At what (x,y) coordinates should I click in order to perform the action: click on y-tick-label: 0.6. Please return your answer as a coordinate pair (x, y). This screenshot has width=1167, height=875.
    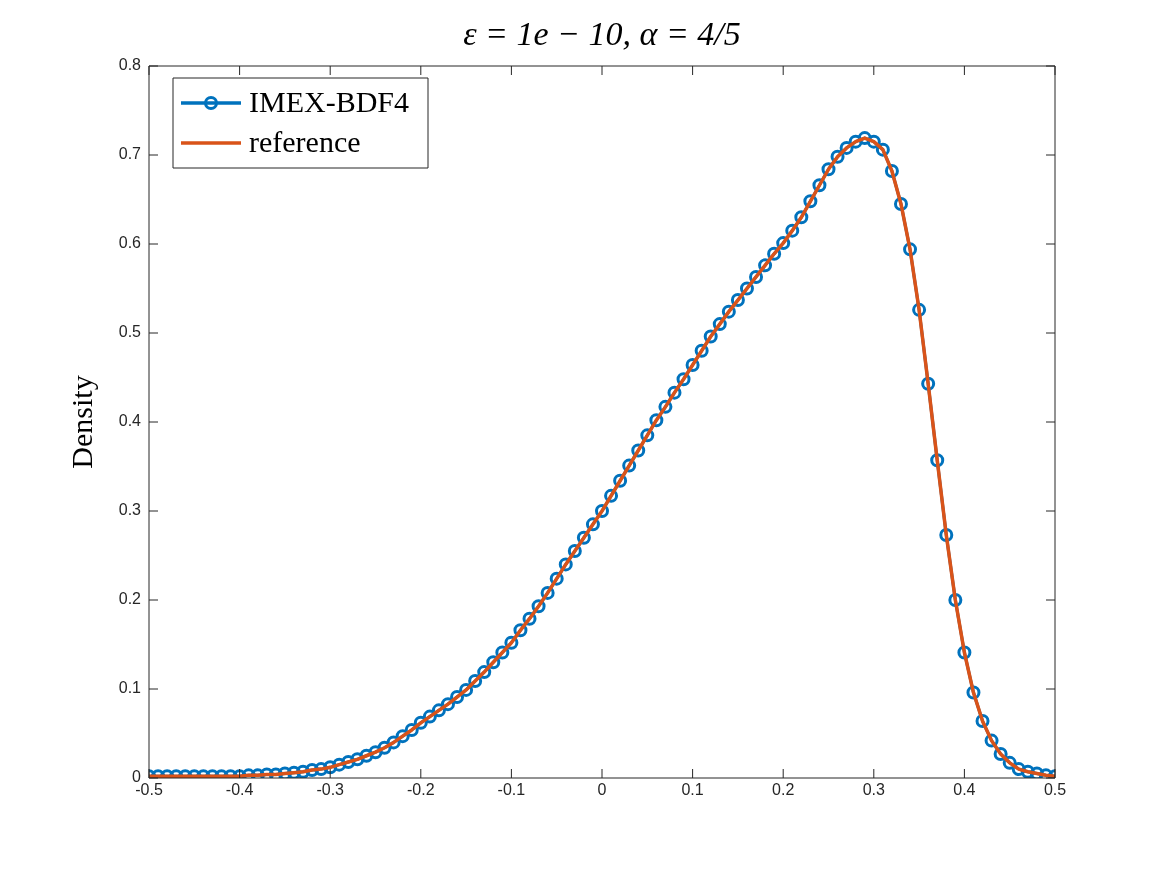
    Looking at the image, I should click on (130, 243).